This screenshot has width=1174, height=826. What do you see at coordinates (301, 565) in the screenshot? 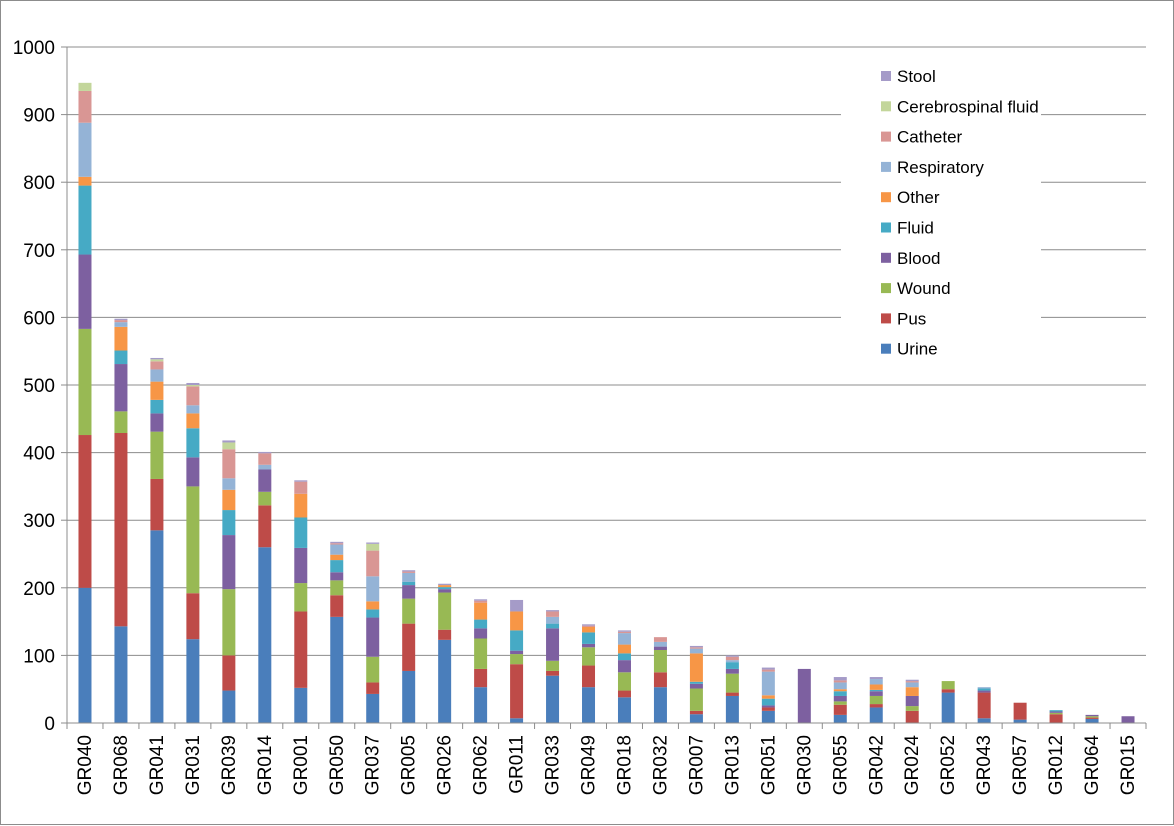
I see `bar-segment-GR001-blood` at bounding box center [301, 565].